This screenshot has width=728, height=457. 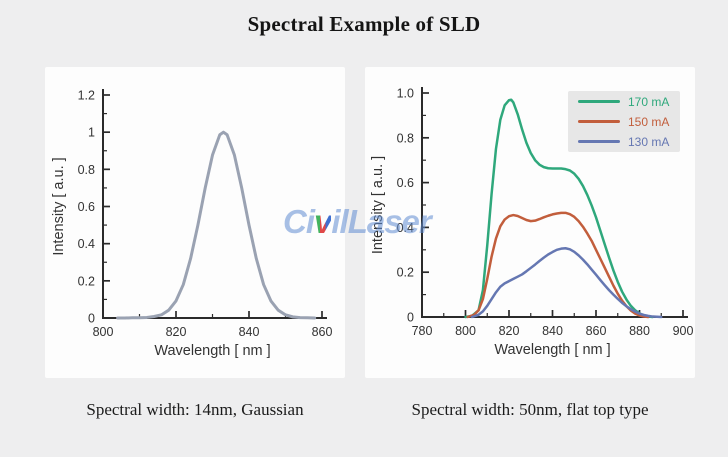 What do you see at coordinates (649, 101) in the screenshot?
I see `legend-label-170ma: 170 mA` at bounding box center [649, 101].